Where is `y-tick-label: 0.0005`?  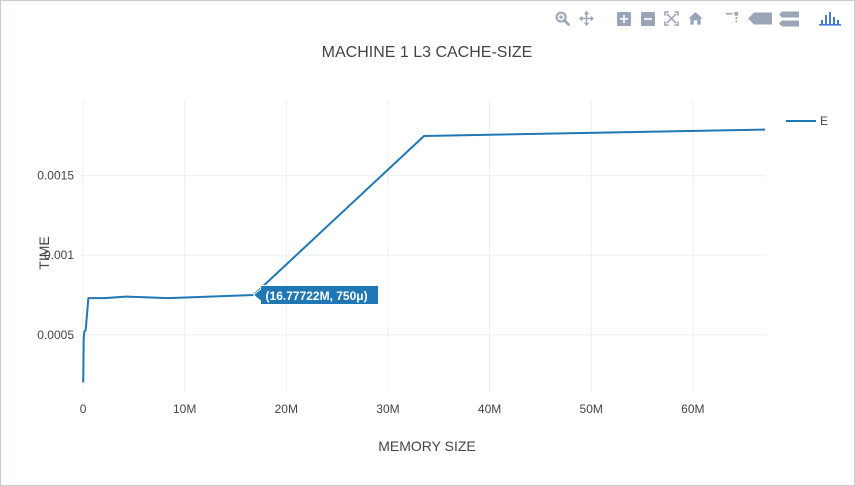
y-tick-label: 0.0005 is located at coordinates (55, 335).